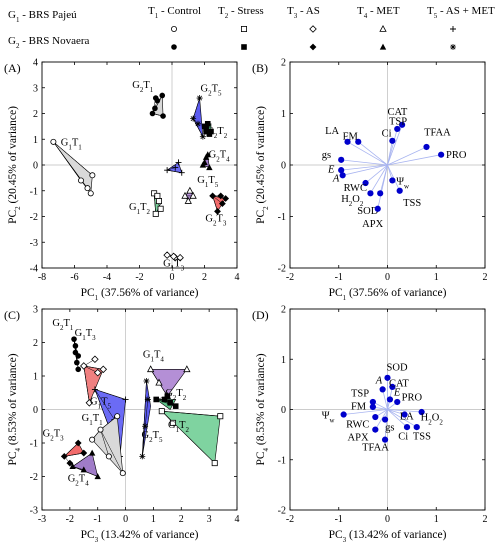 The height and width of the screenshot is (550, 495). I want to click on x-axis-label: PC3 (13.42% of variance), so click(388, 536).